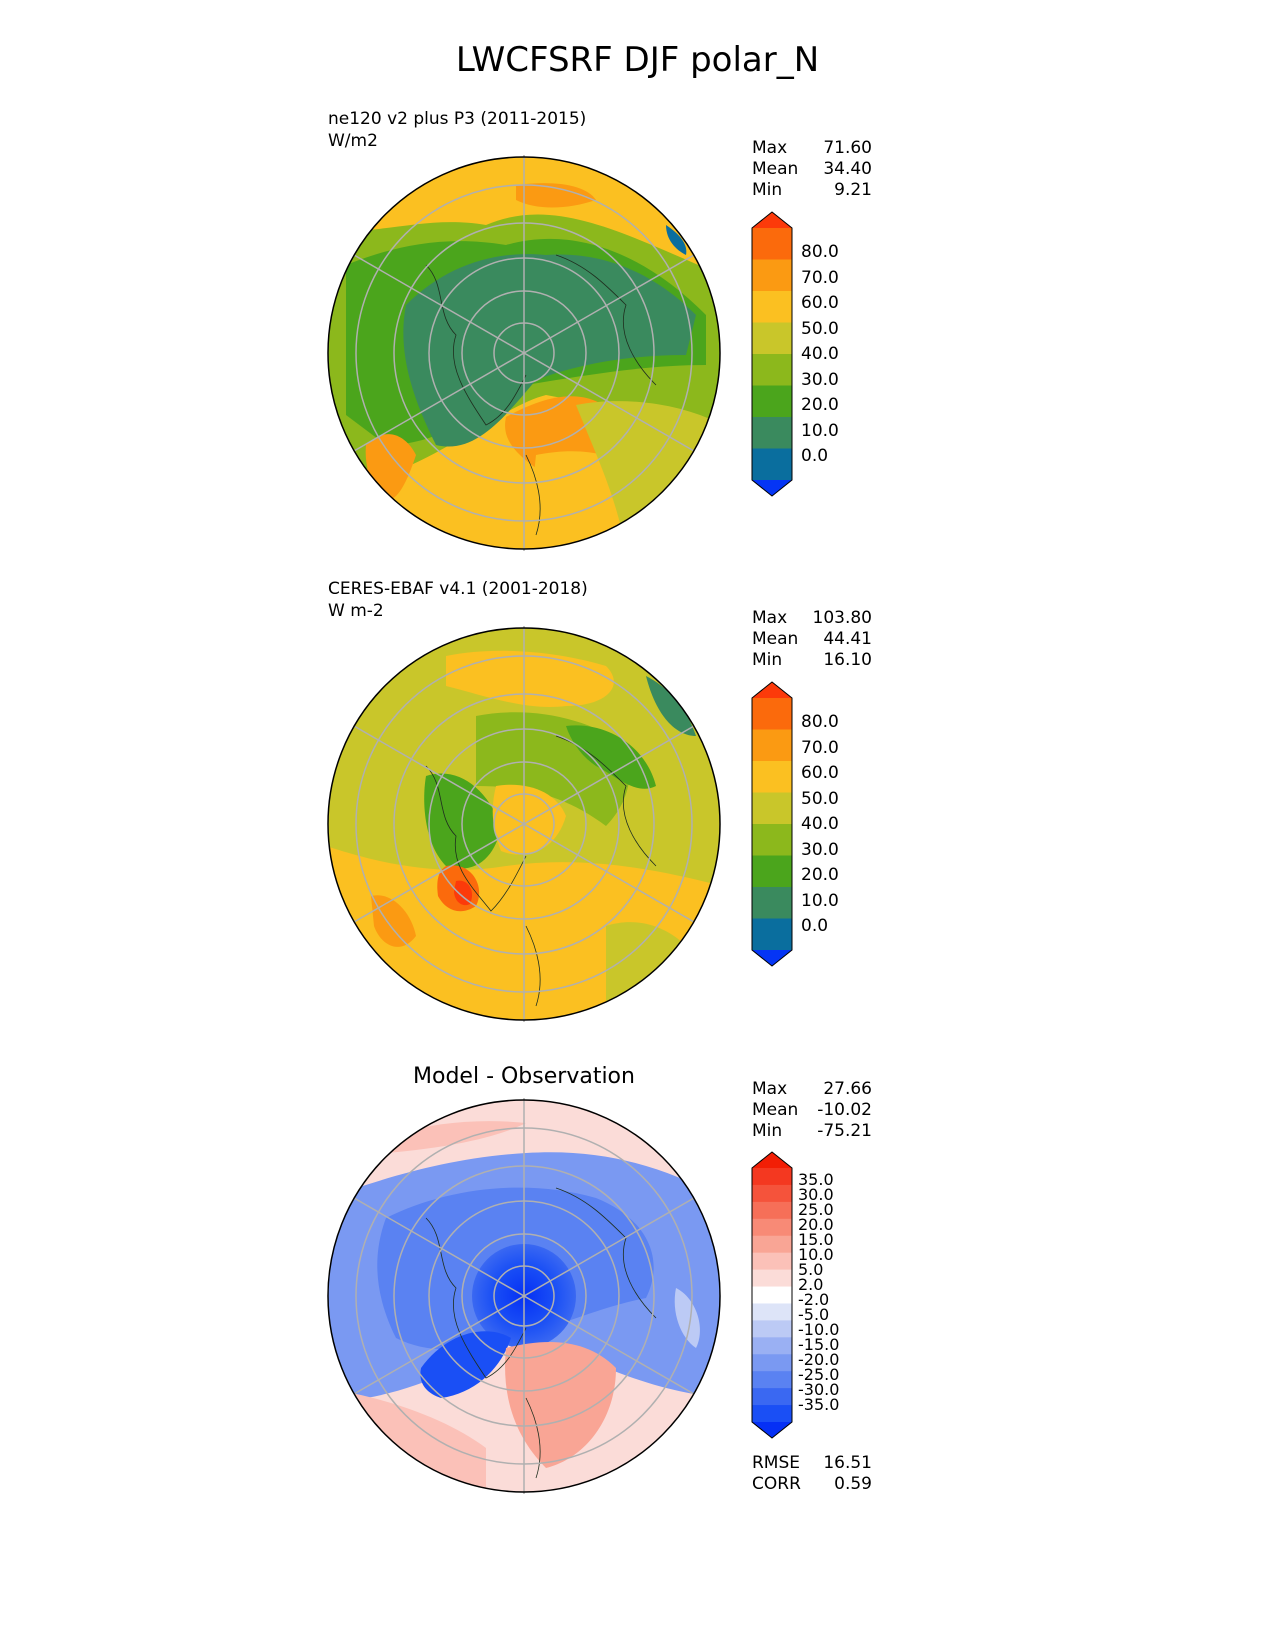 The image size is (1275, 1650). I want to click on panel3-map, so click(524, 1296).